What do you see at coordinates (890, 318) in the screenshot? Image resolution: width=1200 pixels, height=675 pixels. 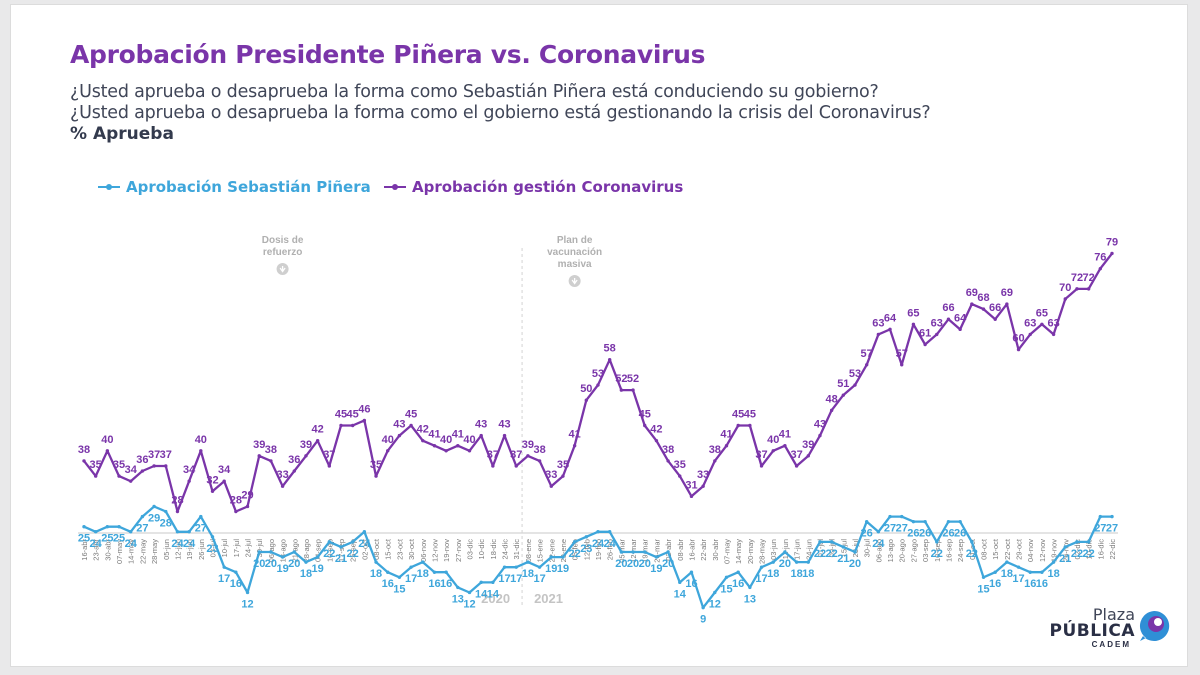 I see `data-label-coronavirus: 64` at bounding box center [890, 318].